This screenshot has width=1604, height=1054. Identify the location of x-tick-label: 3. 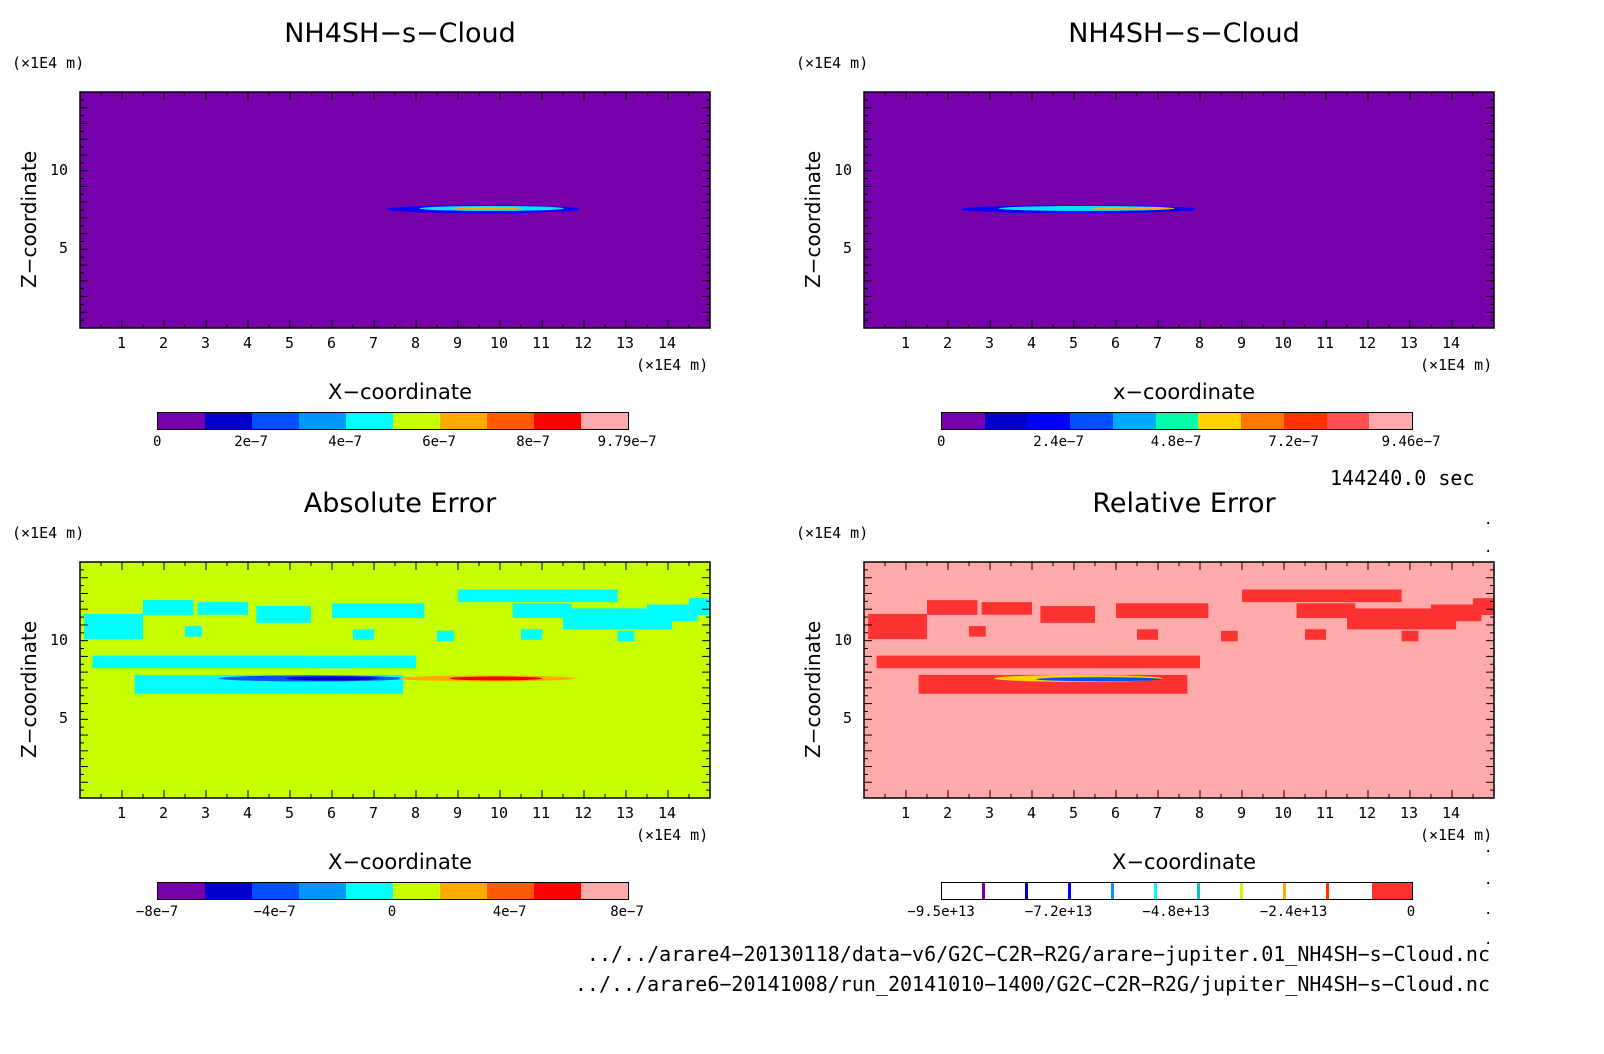
(990, 343).